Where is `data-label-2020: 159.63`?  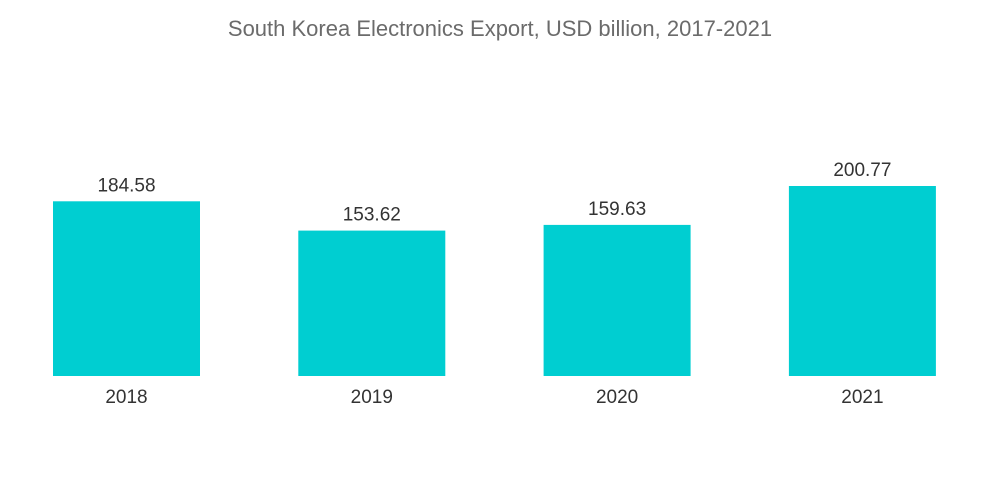 data-label-2020: 159.63 is located at coordinates (617, 209).